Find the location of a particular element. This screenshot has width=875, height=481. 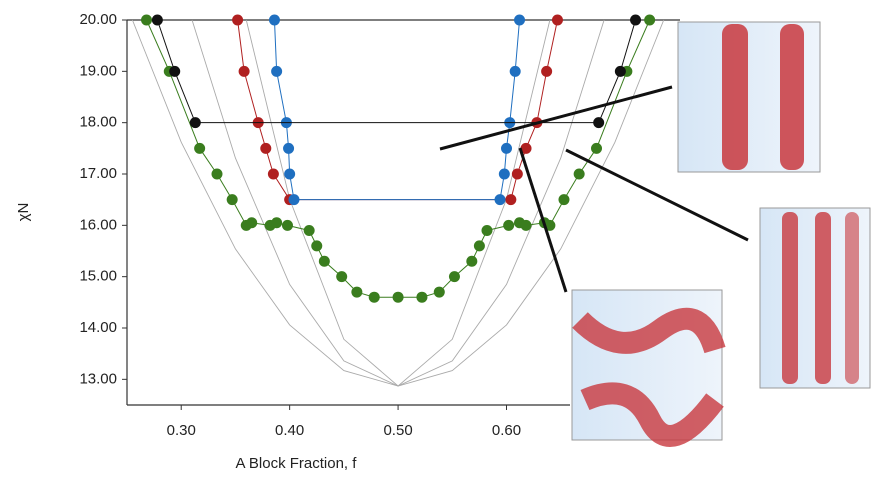

y-tick-label: 13.00 is located at coordinates (98, 378).